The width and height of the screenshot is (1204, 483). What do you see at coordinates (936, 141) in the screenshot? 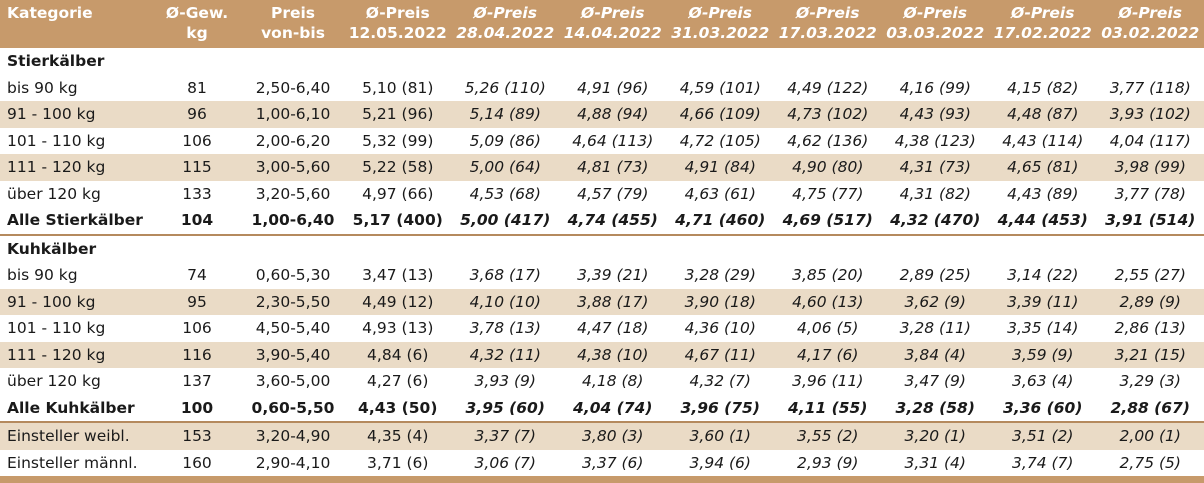
I see `table-cell: 4,38 (123)` at bounding box center [936, 141].